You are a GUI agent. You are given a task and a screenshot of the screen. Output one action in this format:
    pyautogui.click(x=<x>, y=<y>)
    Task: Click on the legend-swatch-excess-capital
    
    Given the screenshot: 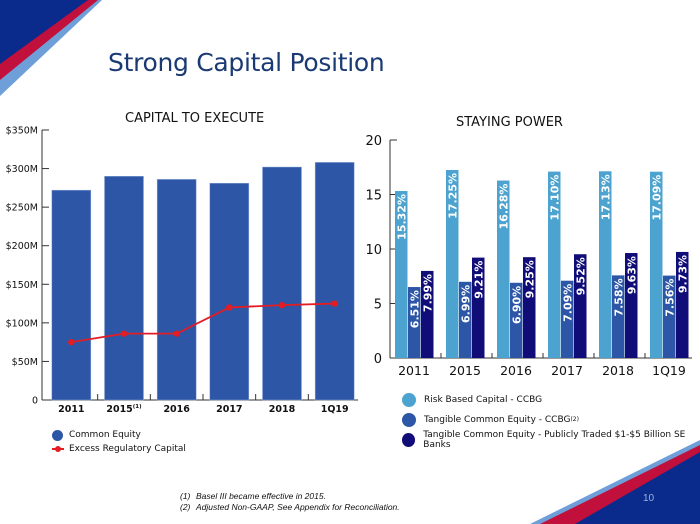 What is the action you would take?
    pyautogui.click(x=58, y=449)
    